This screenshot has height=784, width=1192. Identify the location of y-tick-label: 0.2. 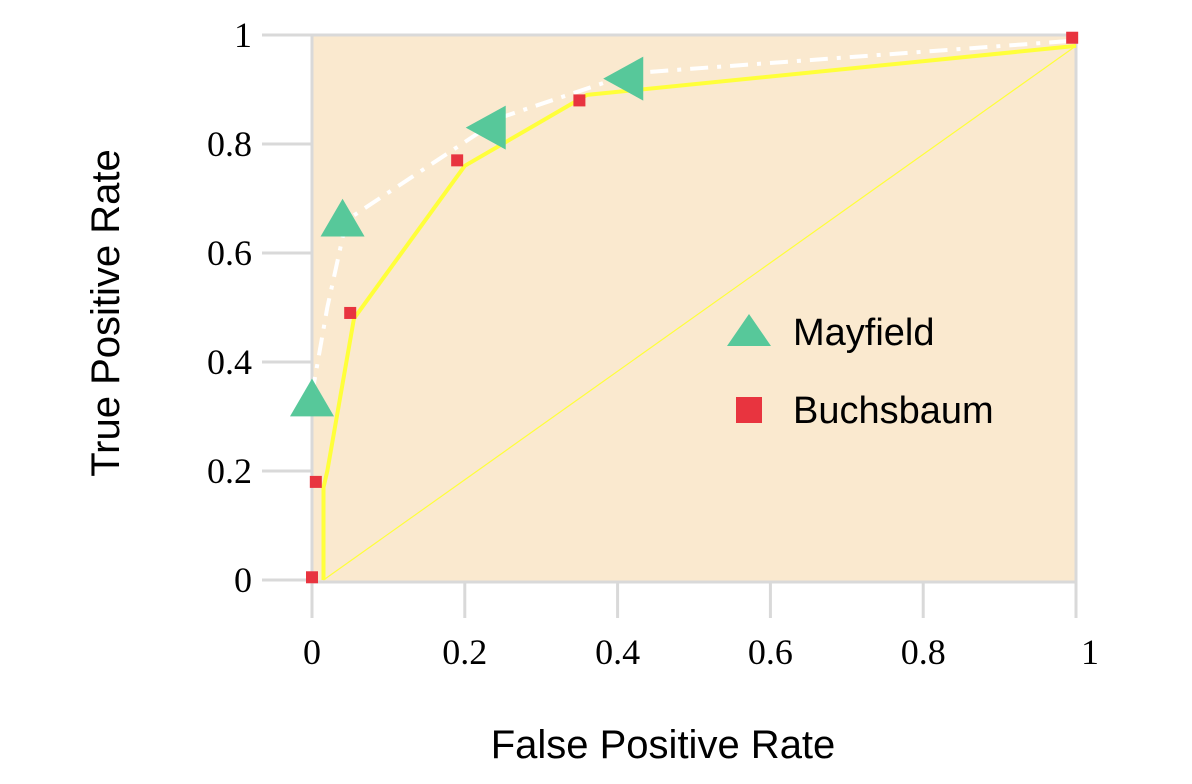
(229, 471).